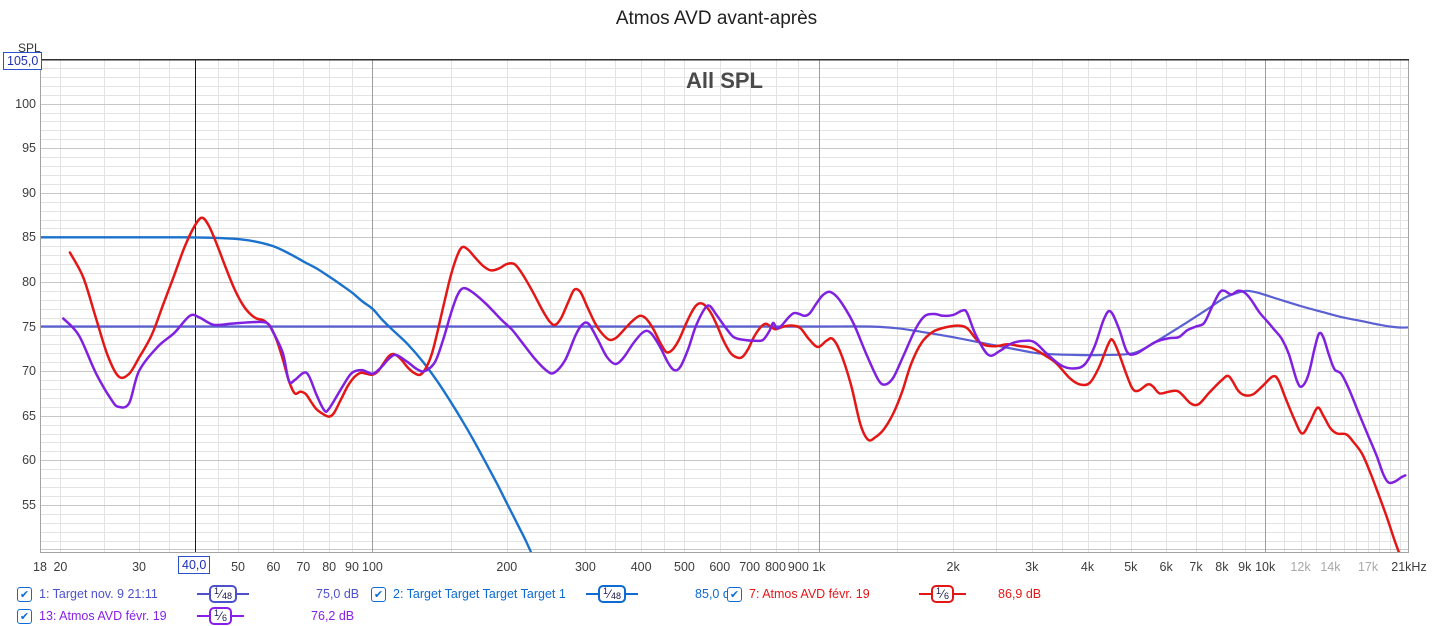  I want to click on y-tick-label: 75, so click(29, 326).